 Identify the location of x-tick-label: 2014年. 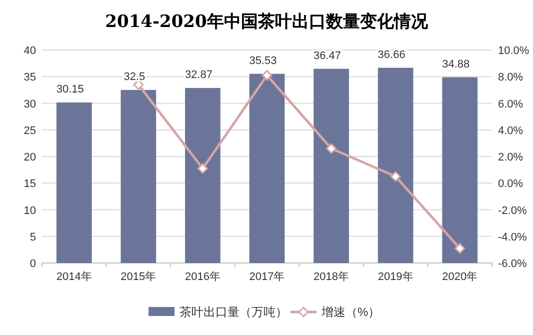
(74, 277).